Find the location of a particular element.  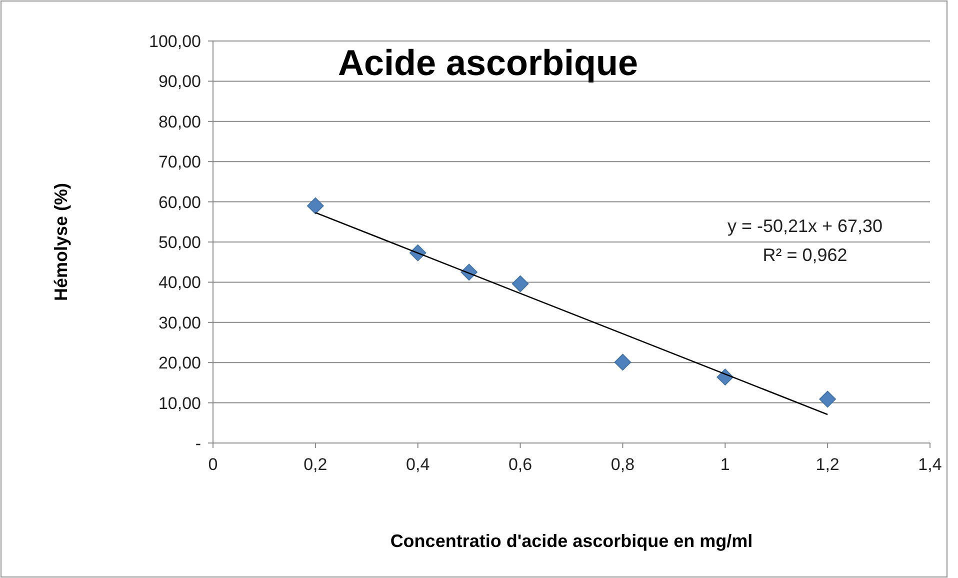

y-tick-label: 10,00 is located at coordinates (179, 403).